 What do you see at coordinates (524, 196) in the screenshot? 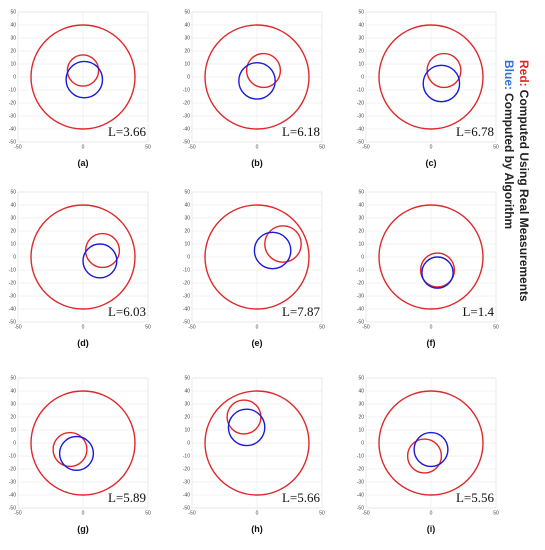
I see `legend-text: Computed Using Real Measurements` at bounding box center [524, 196].